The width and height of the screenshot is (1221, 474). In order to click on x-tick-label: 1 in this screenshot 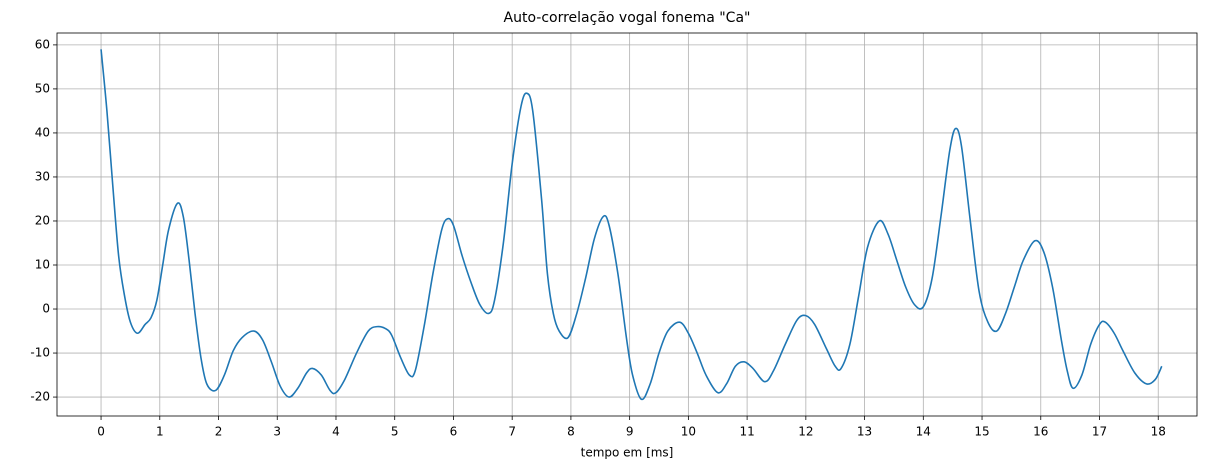, I will do `click(160, 432)`.